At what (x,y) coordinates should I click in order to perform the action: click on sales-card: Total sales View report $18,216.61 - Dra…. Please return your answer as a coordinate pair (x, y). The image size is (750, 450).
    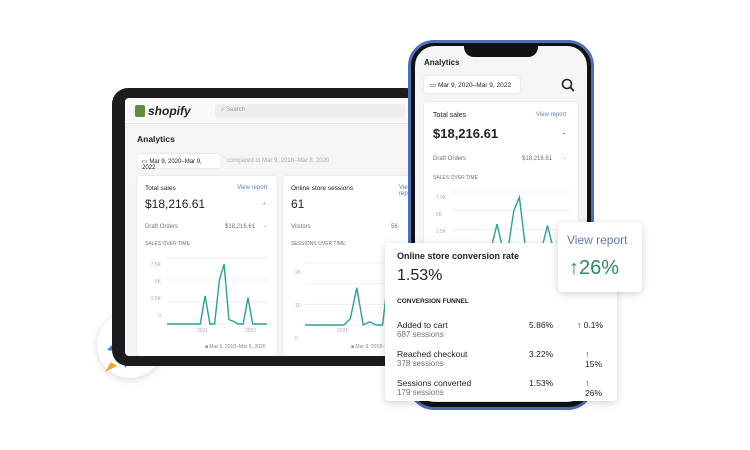
    Looking at the image, I should click on (207, 266).